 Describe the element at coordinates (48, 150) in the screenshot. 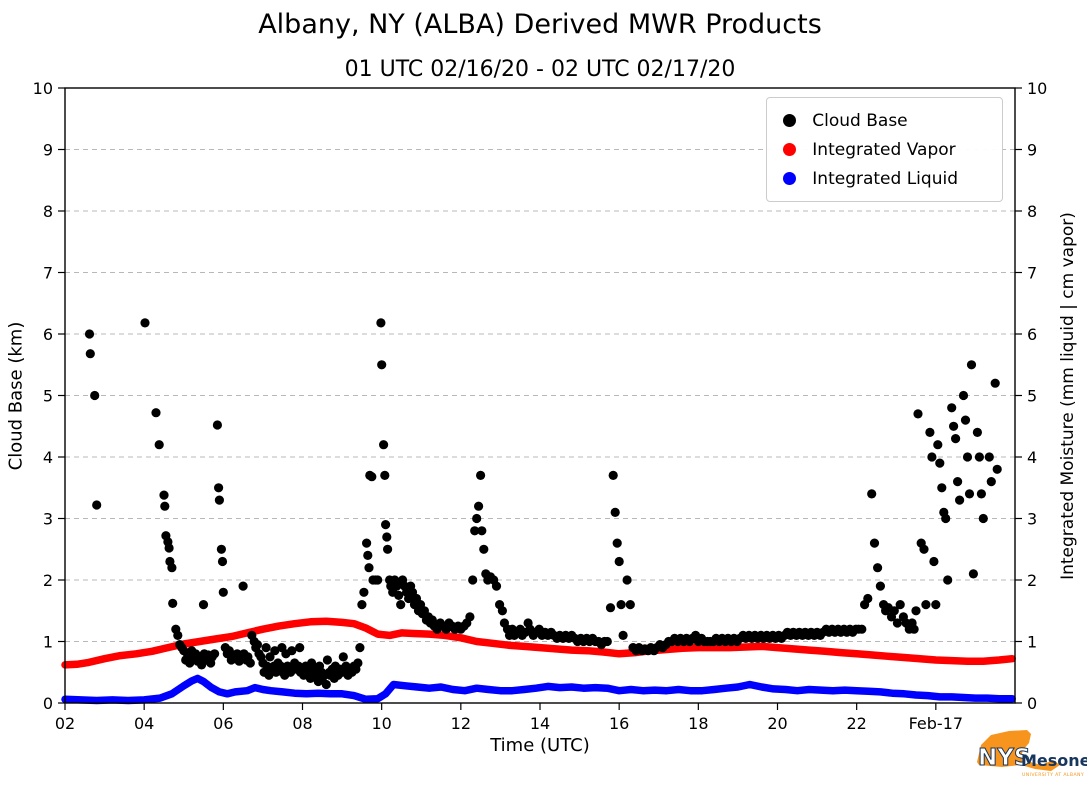

I see `y-tick-label-left: 9` at that location.